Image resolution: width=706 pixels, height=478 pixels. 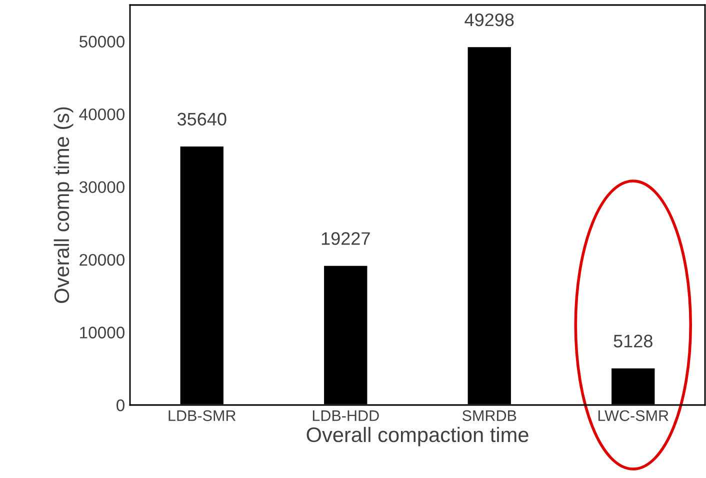 I want to click on y-tick-label: 30000, so click(x=101, y=187).